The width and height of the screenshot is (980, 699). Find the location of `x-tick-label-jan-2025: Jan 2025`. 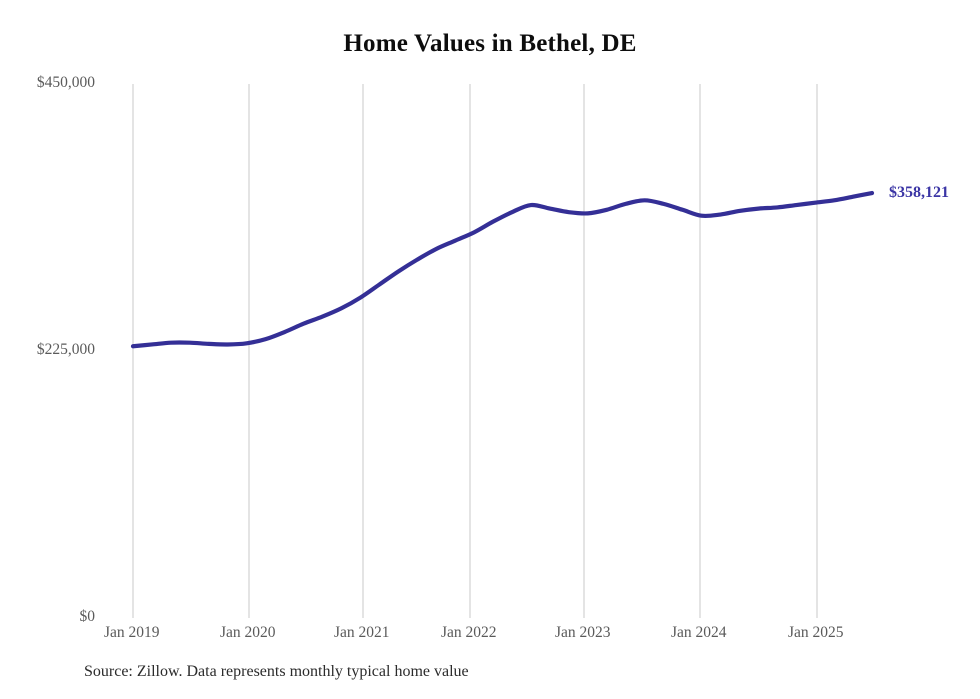

x-tick-label-jan-2025: Jan 2025 is located at coordinates (816, 632).